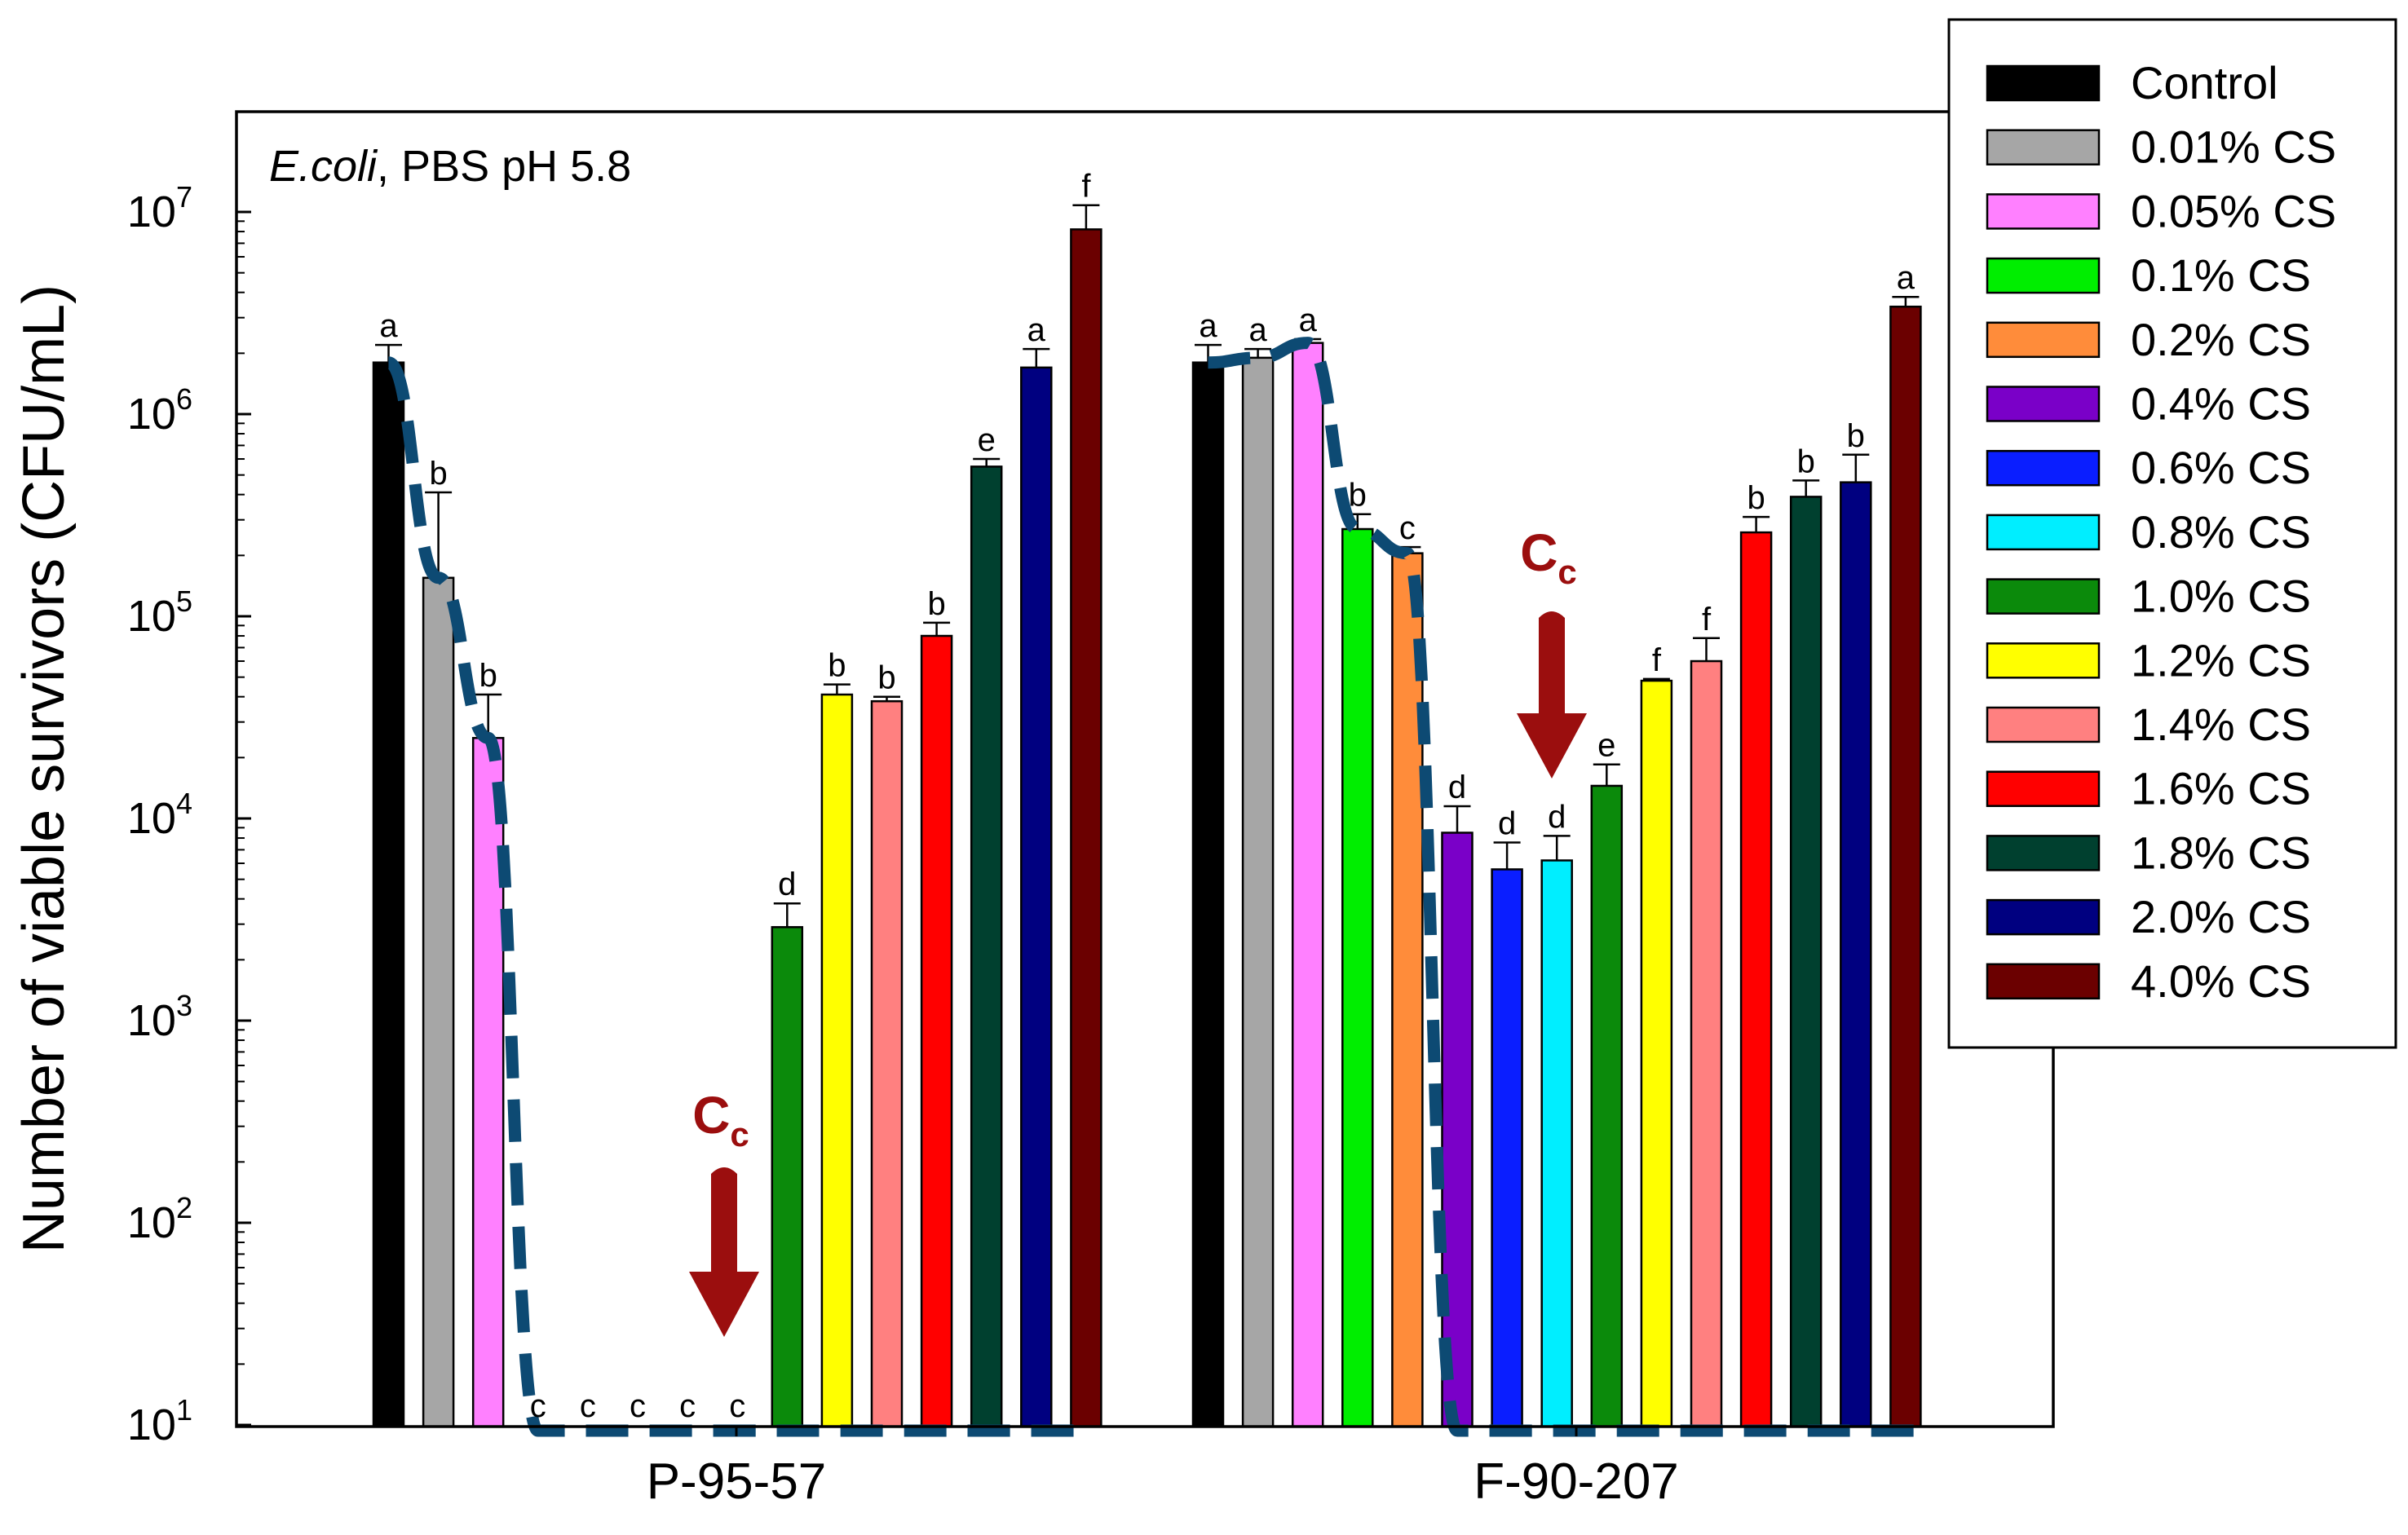  What do you see at coordinates (886, 698) in the screenshot?
I see `error-bar-p-95-57-1-4-cs` at bounding box center [886, 698].